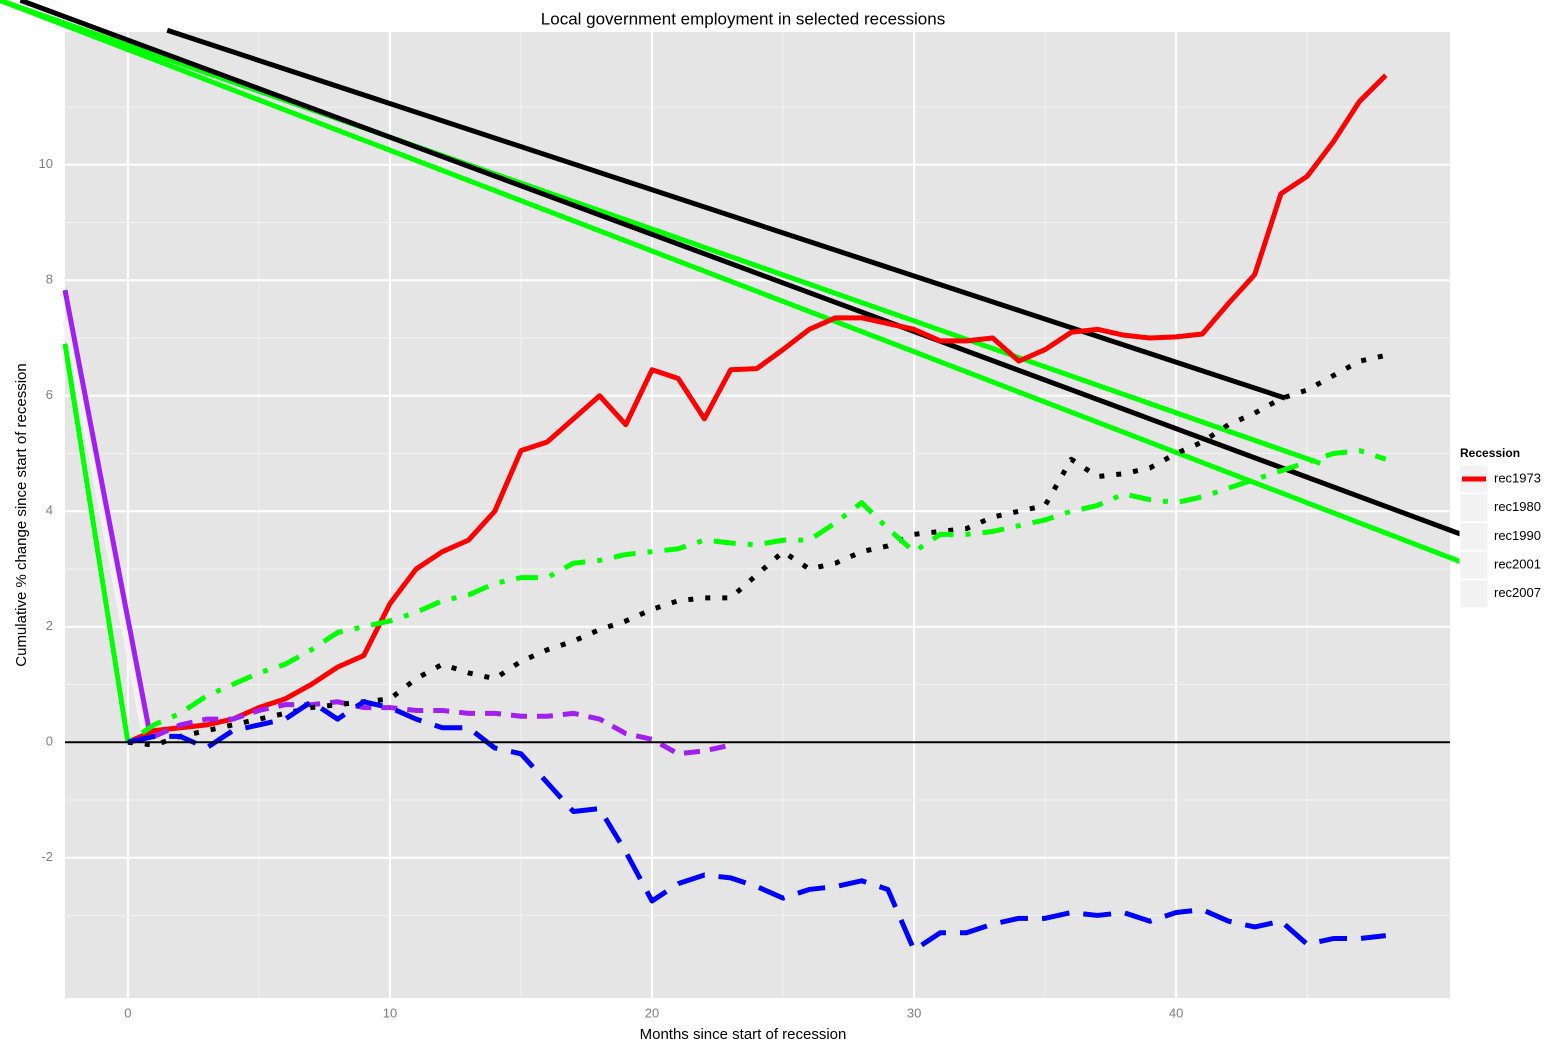  What do you see at coordinates (1517, 535) in the screenshot?
I see `legend-label: rec1990` at bounding box center [1517, 535].